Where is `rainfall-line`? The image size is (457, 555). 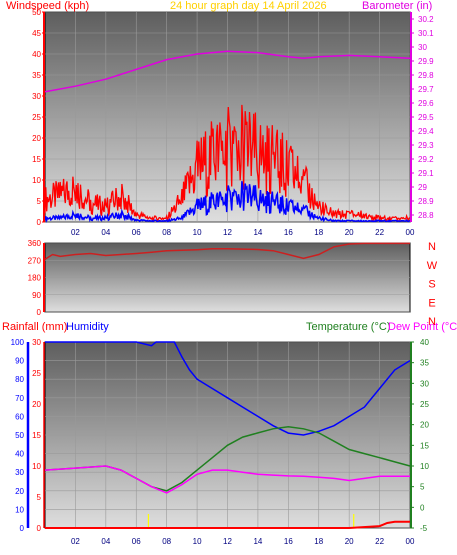
rainfall-line is located at coordinates (227, 524).